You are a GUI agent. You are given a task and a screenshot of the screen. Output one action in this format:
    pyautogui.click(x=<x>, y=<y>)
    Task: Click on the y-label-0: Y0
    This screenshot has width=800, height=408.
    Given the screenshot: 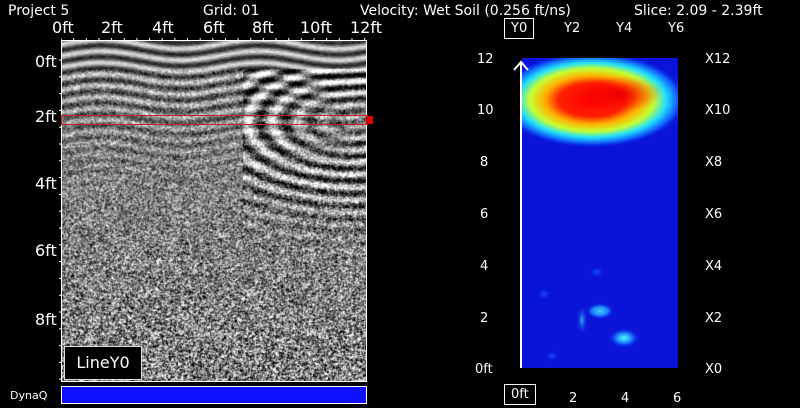 What is the action you would take?
    pyautogui.click(x=519, y=28)
    